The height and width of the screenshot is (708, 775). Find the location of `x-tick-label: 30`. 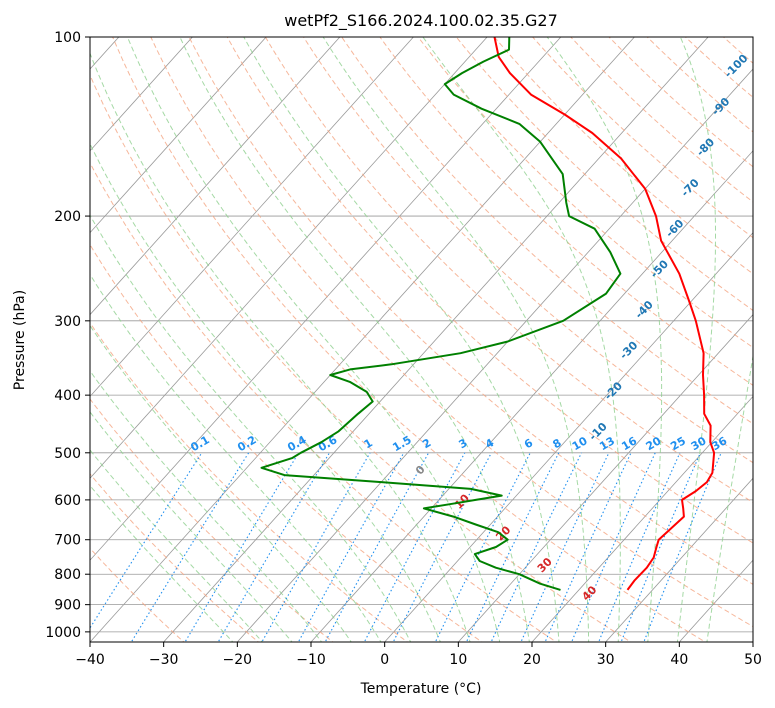

x-tick-label: 30 is located at coordinates (606, 660).